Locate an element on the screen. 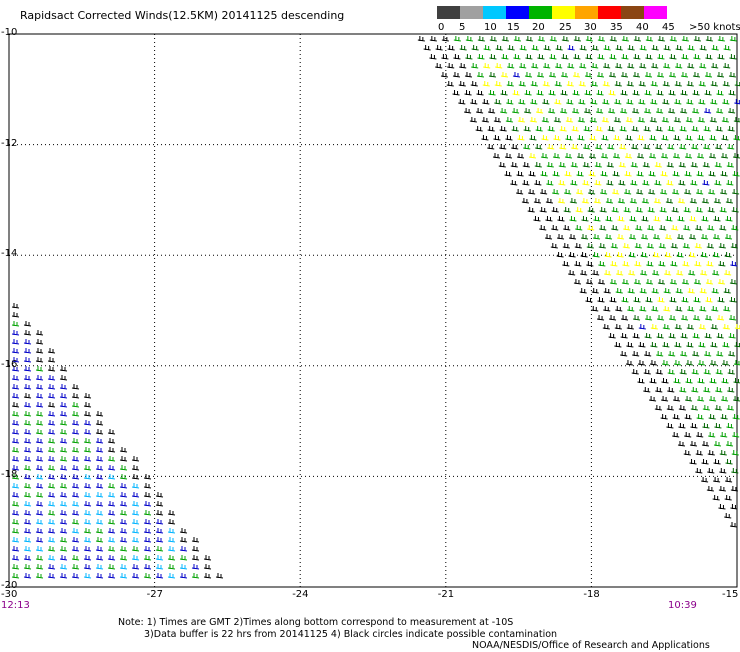  legend-label: 5 is located at coordinates (462, 27).